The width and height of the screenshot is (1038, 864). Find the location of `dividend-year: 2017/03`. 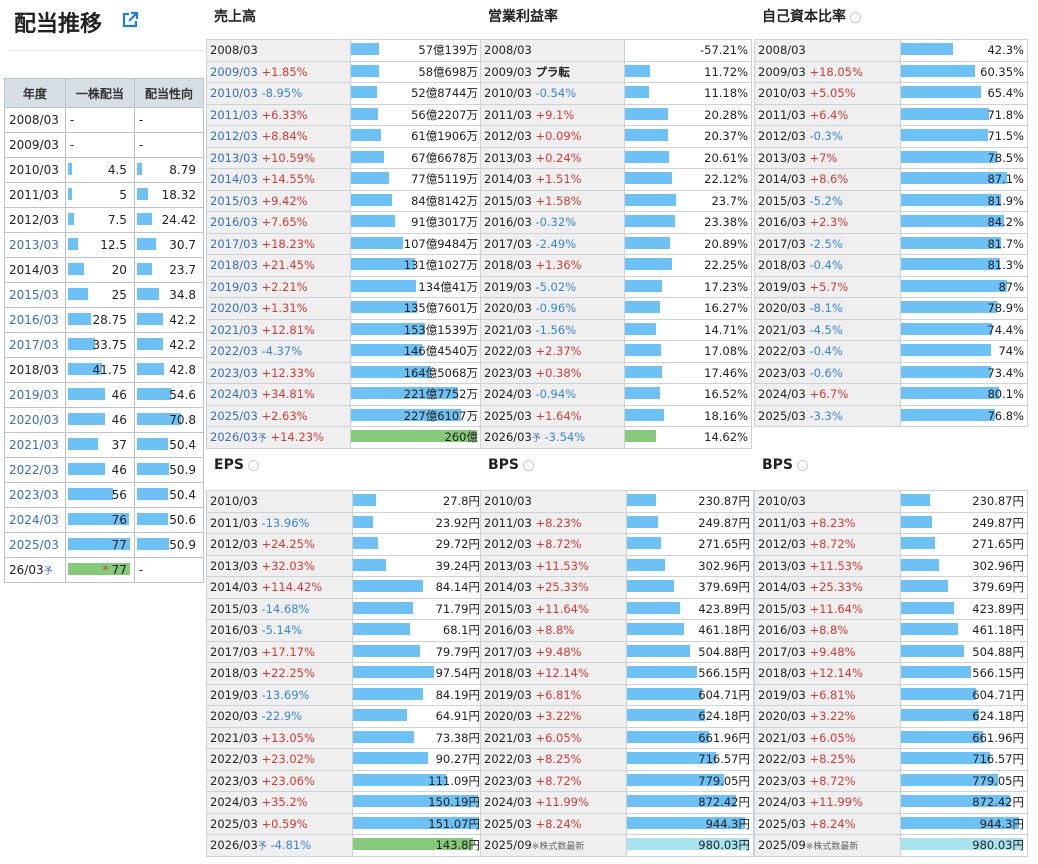

dividend-year: 2017/03 is located at coordinates (35, 345).